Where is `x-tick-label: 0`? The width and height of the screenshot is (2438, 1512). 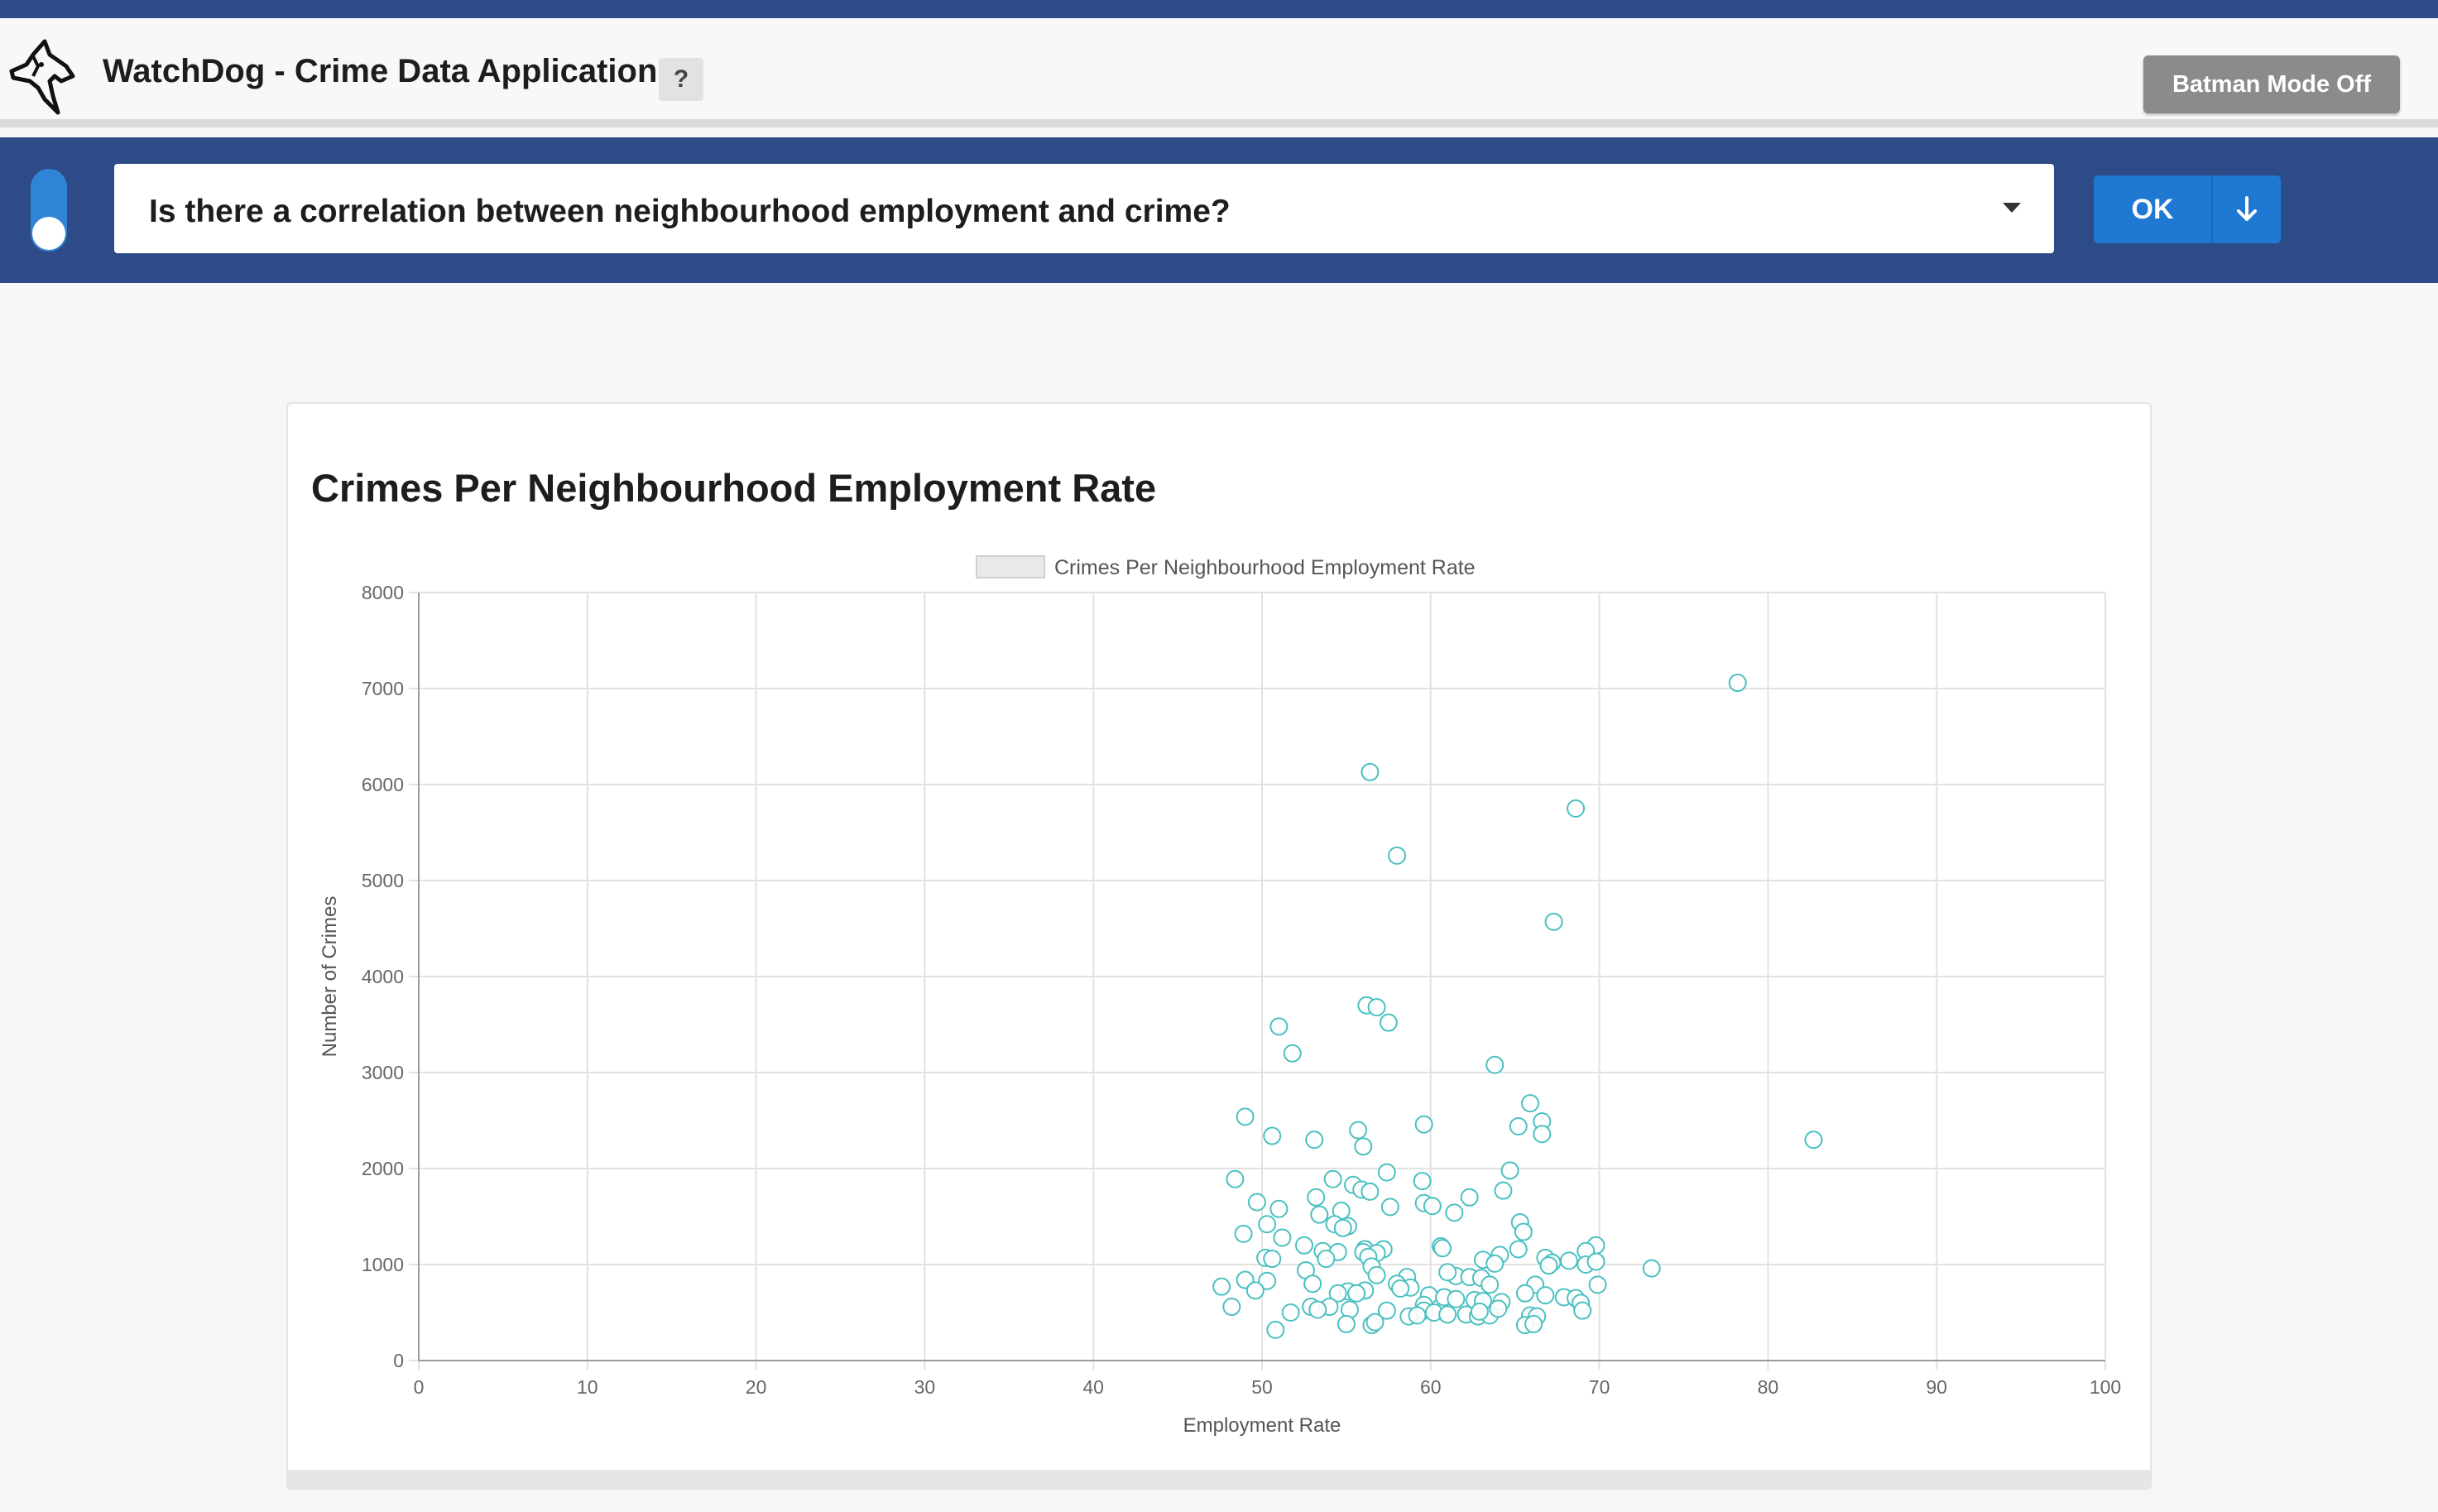 x-tick-label: 0 is located at coordinates (419, 1387).